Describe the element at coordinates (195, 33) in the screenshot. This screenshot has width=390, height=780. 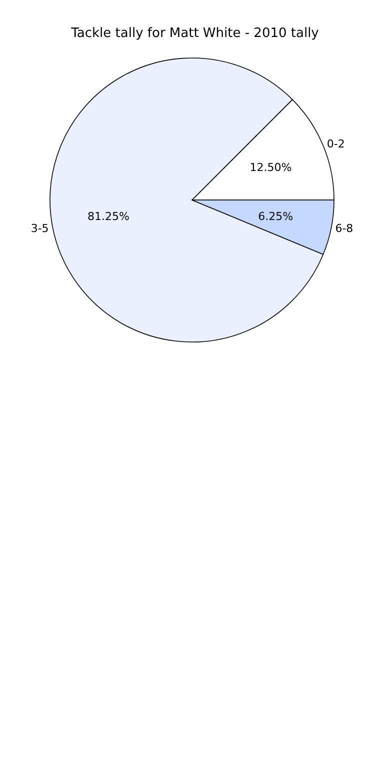
I see `chart-title: Tackle tally for Matt White - 2010 tally` at that location.